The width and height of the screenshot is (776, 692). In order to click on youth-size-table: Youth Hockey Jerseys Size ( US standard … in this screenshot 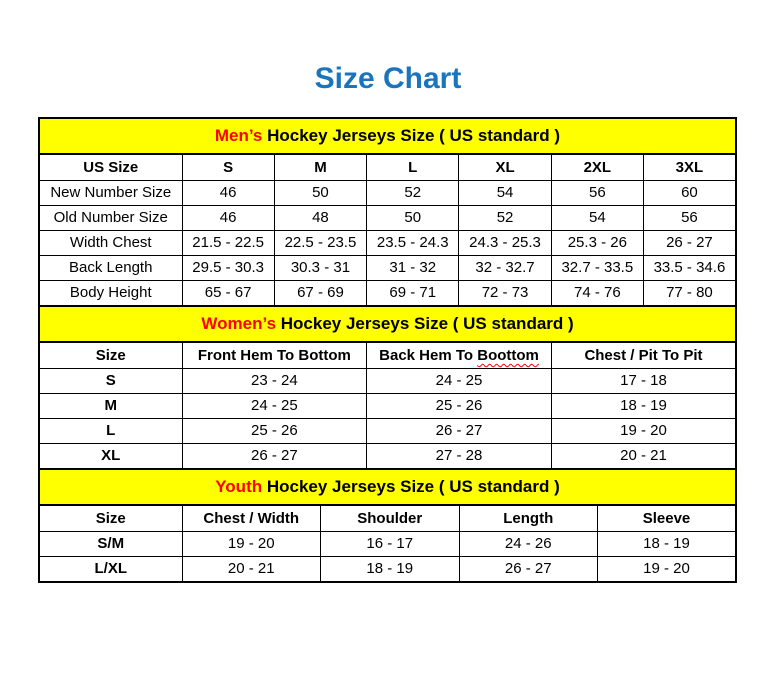, I will do `click(387, 525)`.